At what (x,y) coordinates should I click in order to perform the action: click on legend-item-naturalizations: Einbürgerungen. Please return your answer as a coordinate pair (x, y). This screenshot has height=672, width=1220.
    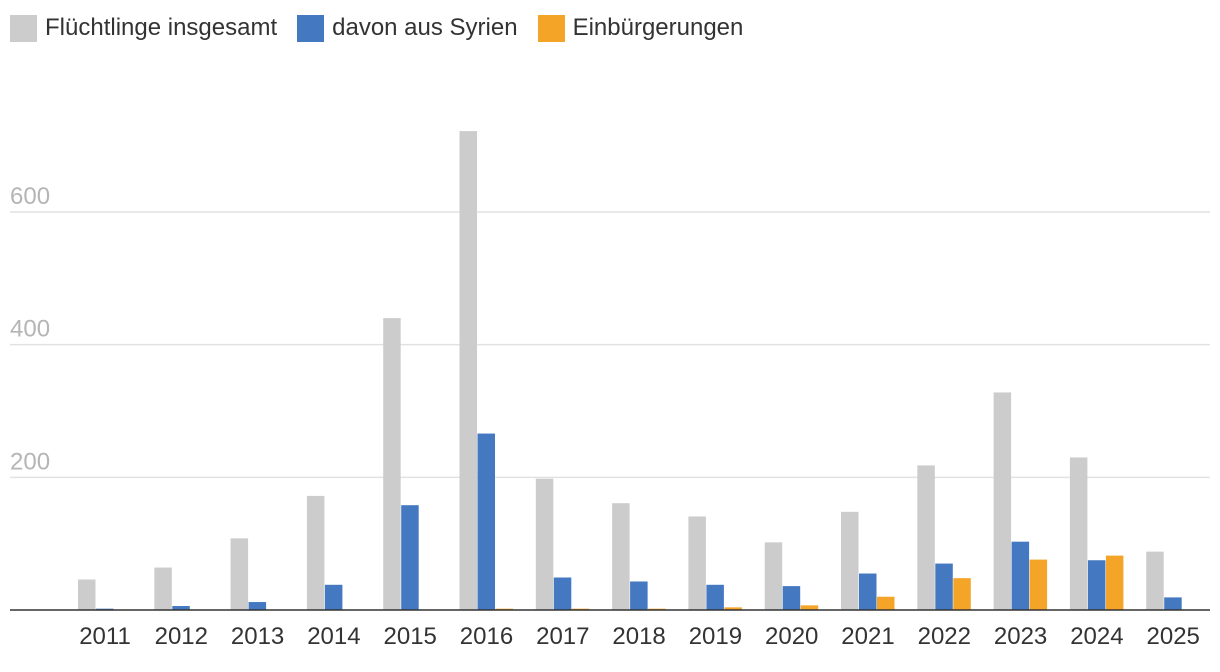
    Looking at the image, I should click on (640, 28).